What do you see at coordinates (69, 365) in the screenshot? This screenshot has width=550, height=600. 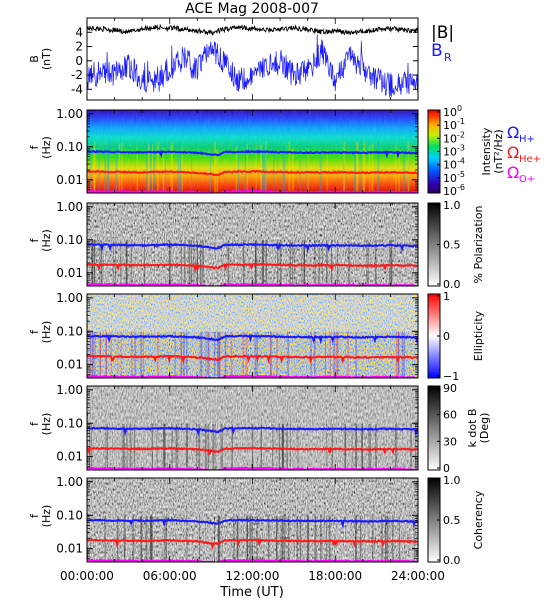 I see `y-tick-label: 0.01` at bounding box center [69, 365].